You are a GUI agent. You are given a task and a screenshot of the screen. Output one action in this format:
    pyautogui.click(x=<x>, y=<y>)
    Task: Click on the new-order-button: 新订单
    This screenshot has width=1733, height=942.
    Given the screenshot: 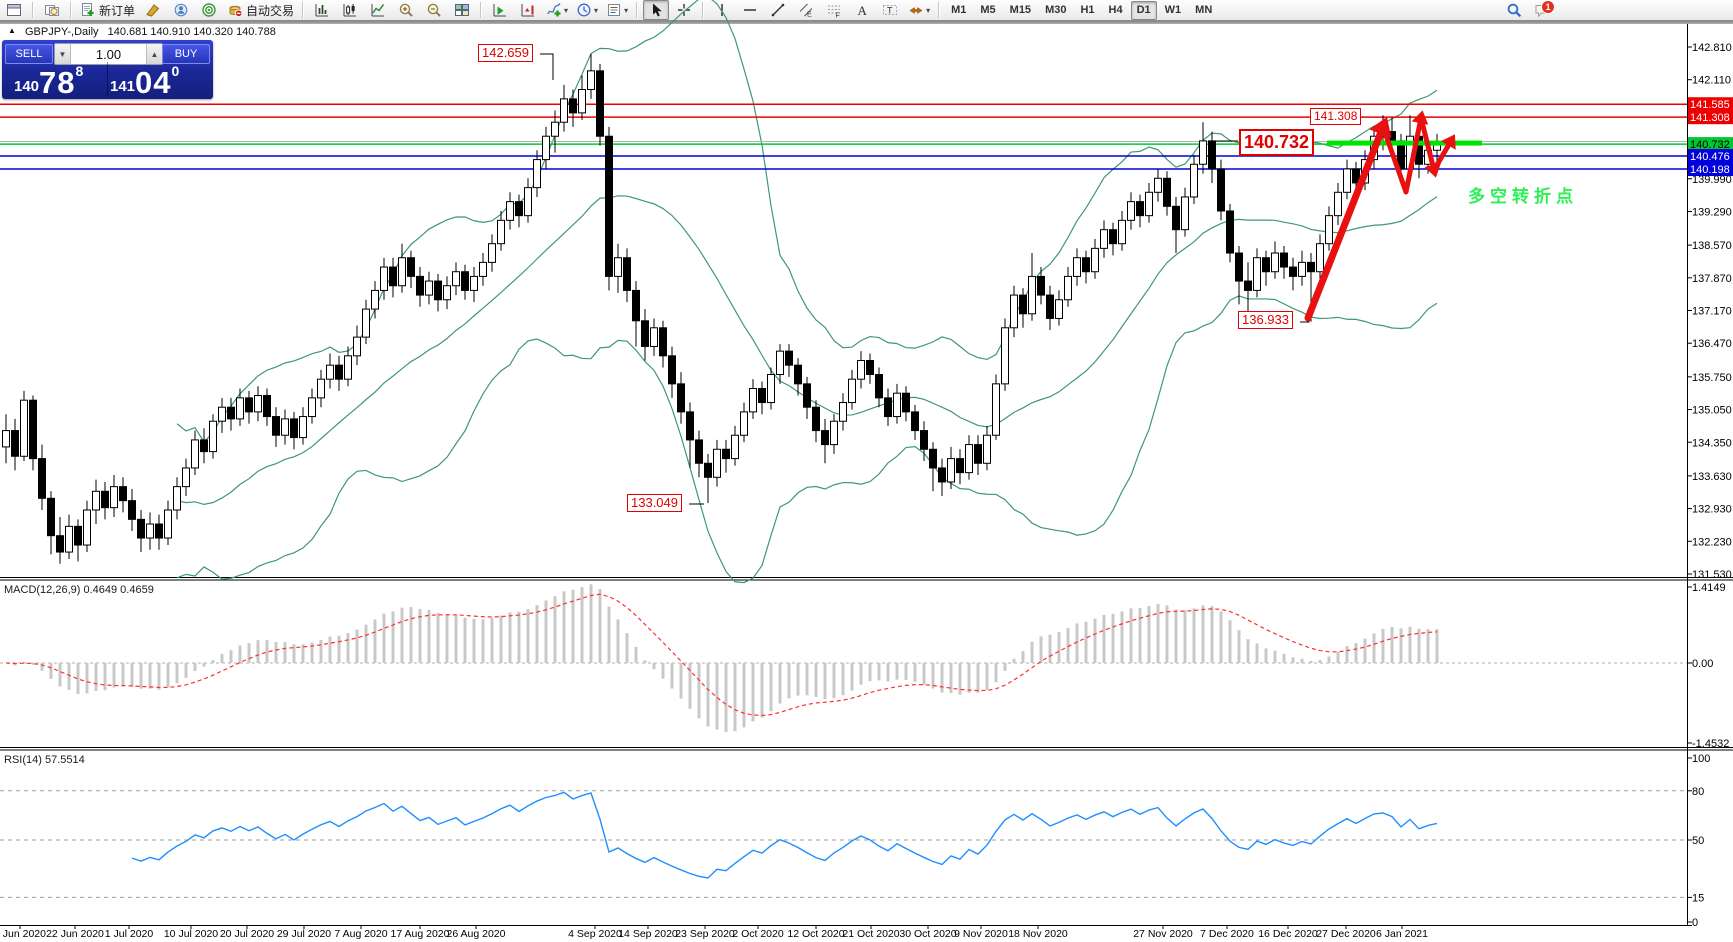 What is the action you would take?
    pyautogui.click(x=107, y=10)
    